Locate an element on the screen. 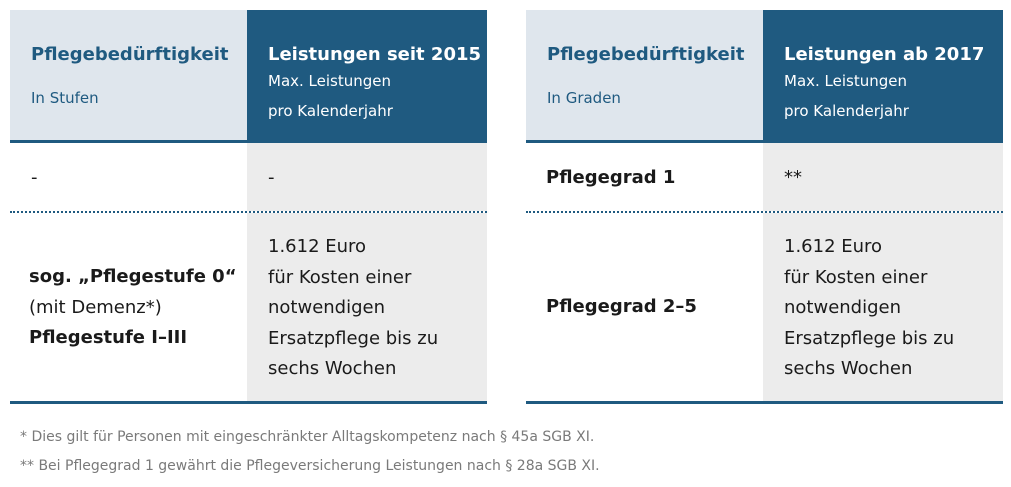  header-subtitle: In Stufen is located at coordinates (65, 98).